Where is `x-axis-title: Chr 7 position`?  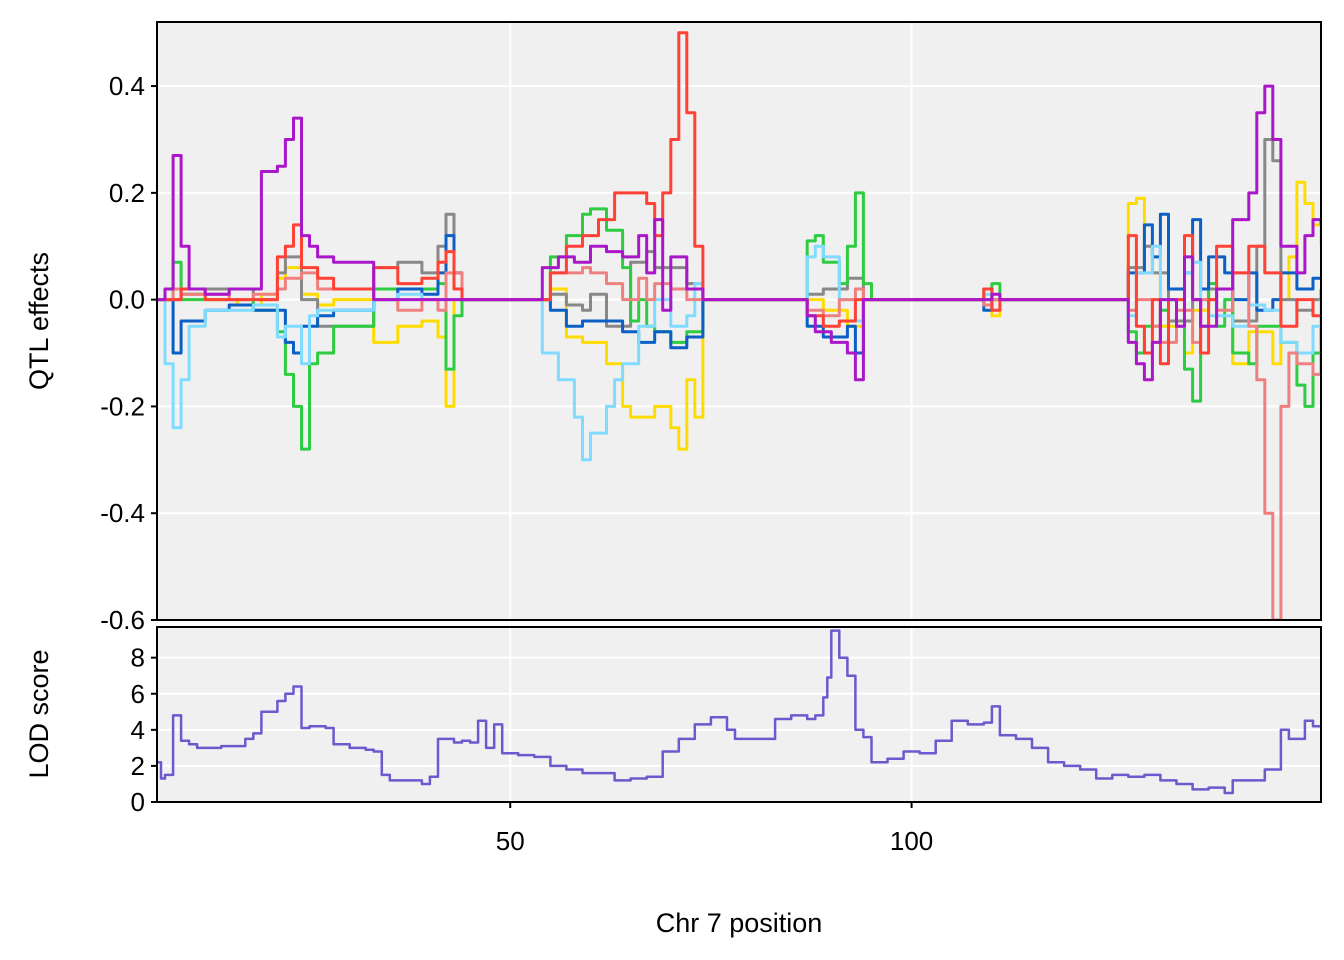 x-axis-title: Chr 7 position is located at coordinates (739, 923).